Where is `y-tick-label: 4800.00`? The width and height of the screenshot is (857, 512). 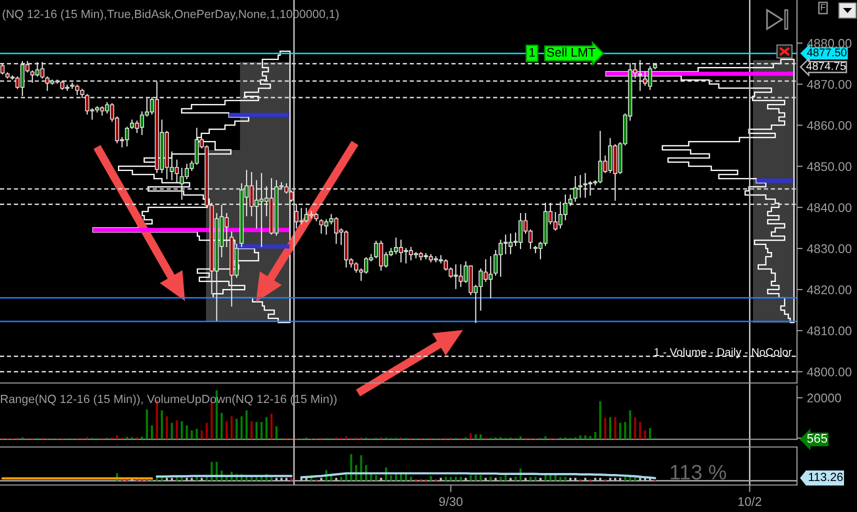 y-tick-label: 4800.00 is located at coordinates (829, 372).